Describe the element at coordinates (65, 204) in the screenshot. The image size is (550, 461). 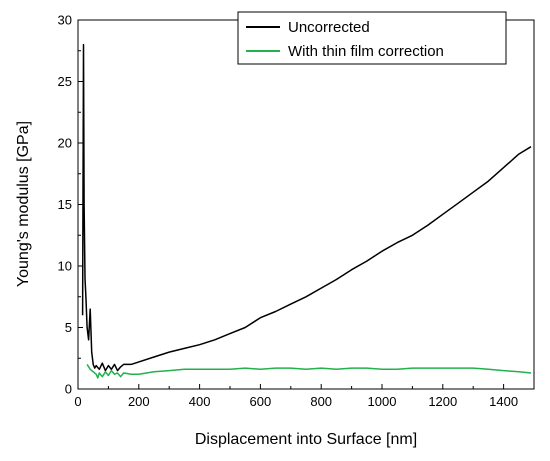
I see `y-tick-label: 15` at that location.